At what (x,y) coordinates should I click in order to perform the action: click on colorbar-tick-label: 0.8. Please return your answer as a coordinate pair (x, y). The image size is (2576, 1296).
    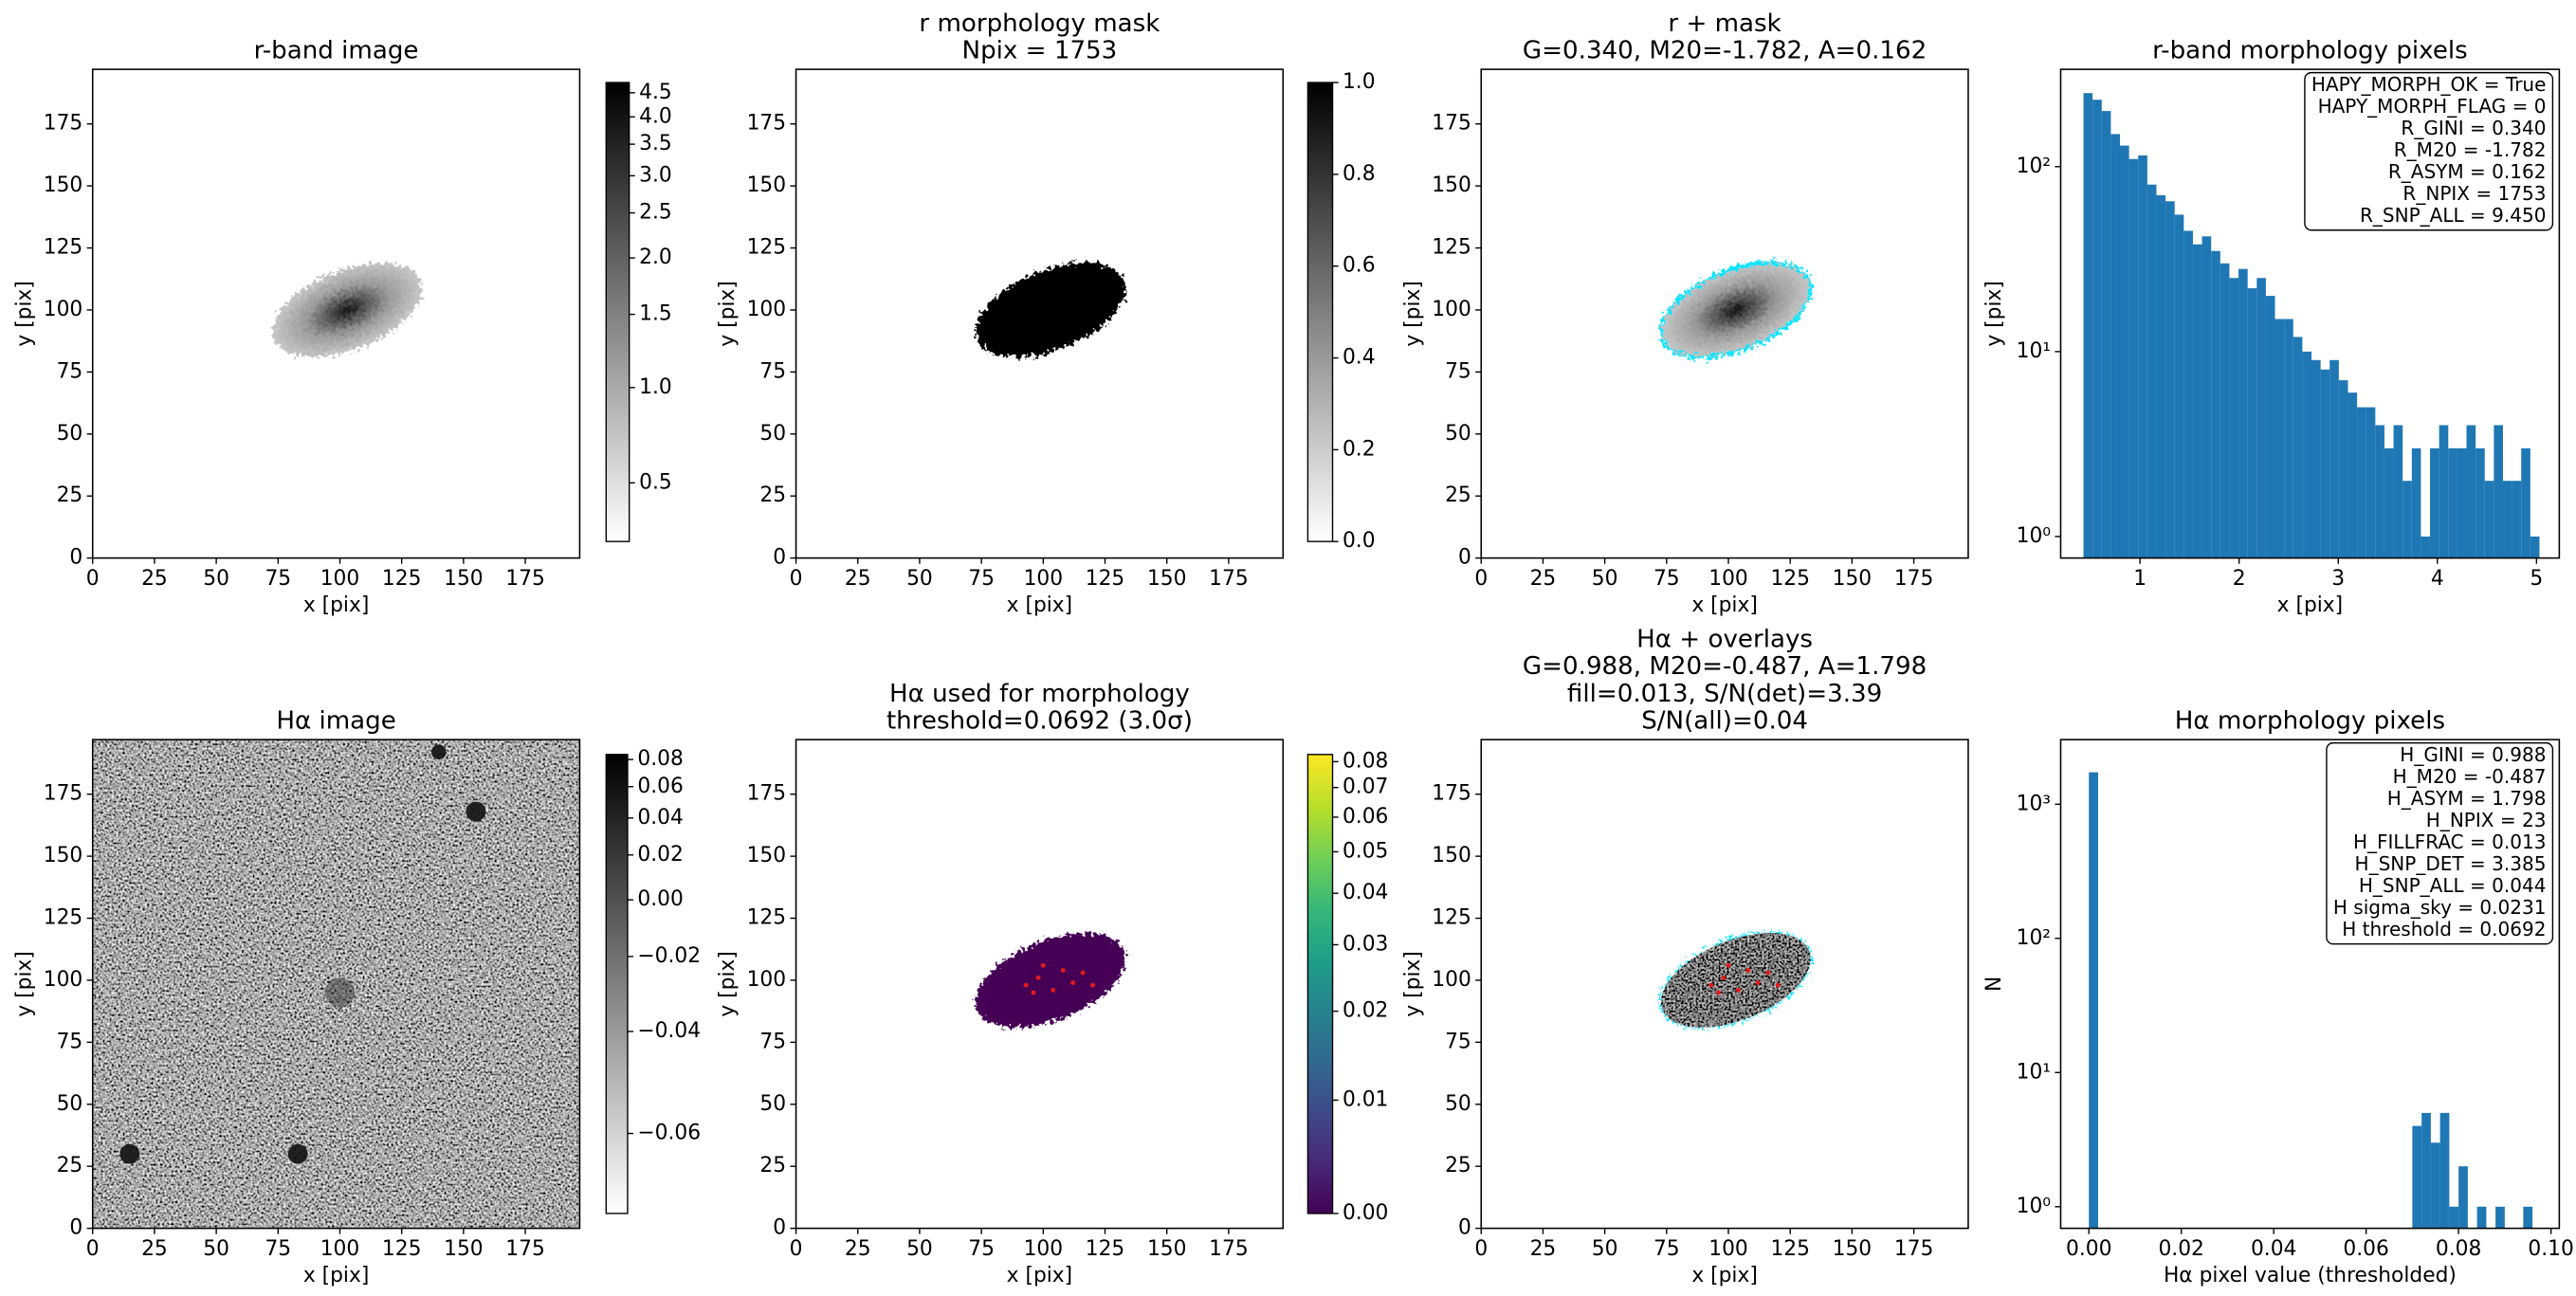
    Looking at the image, I should click on (1359, 174).